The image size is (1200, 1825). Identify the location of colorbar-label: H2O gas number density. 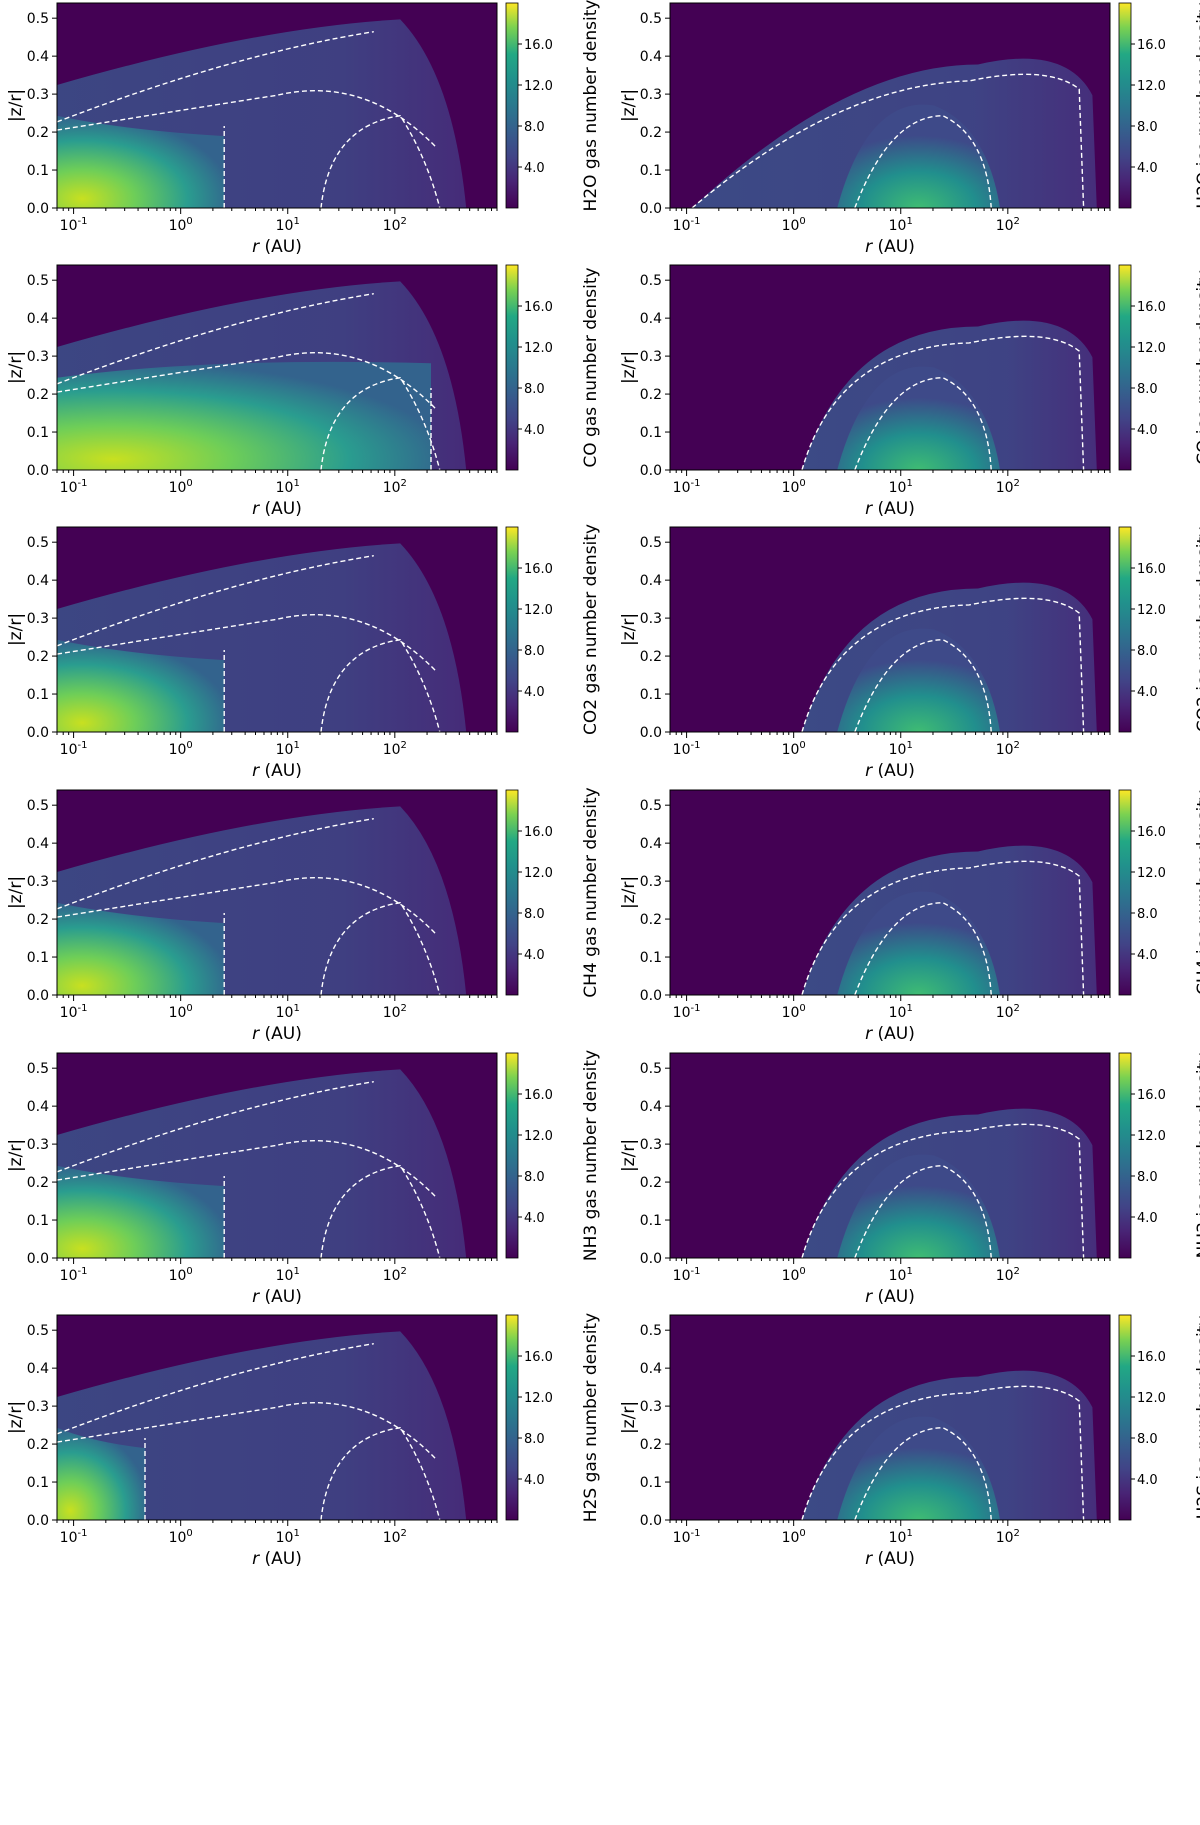
(591, 105).